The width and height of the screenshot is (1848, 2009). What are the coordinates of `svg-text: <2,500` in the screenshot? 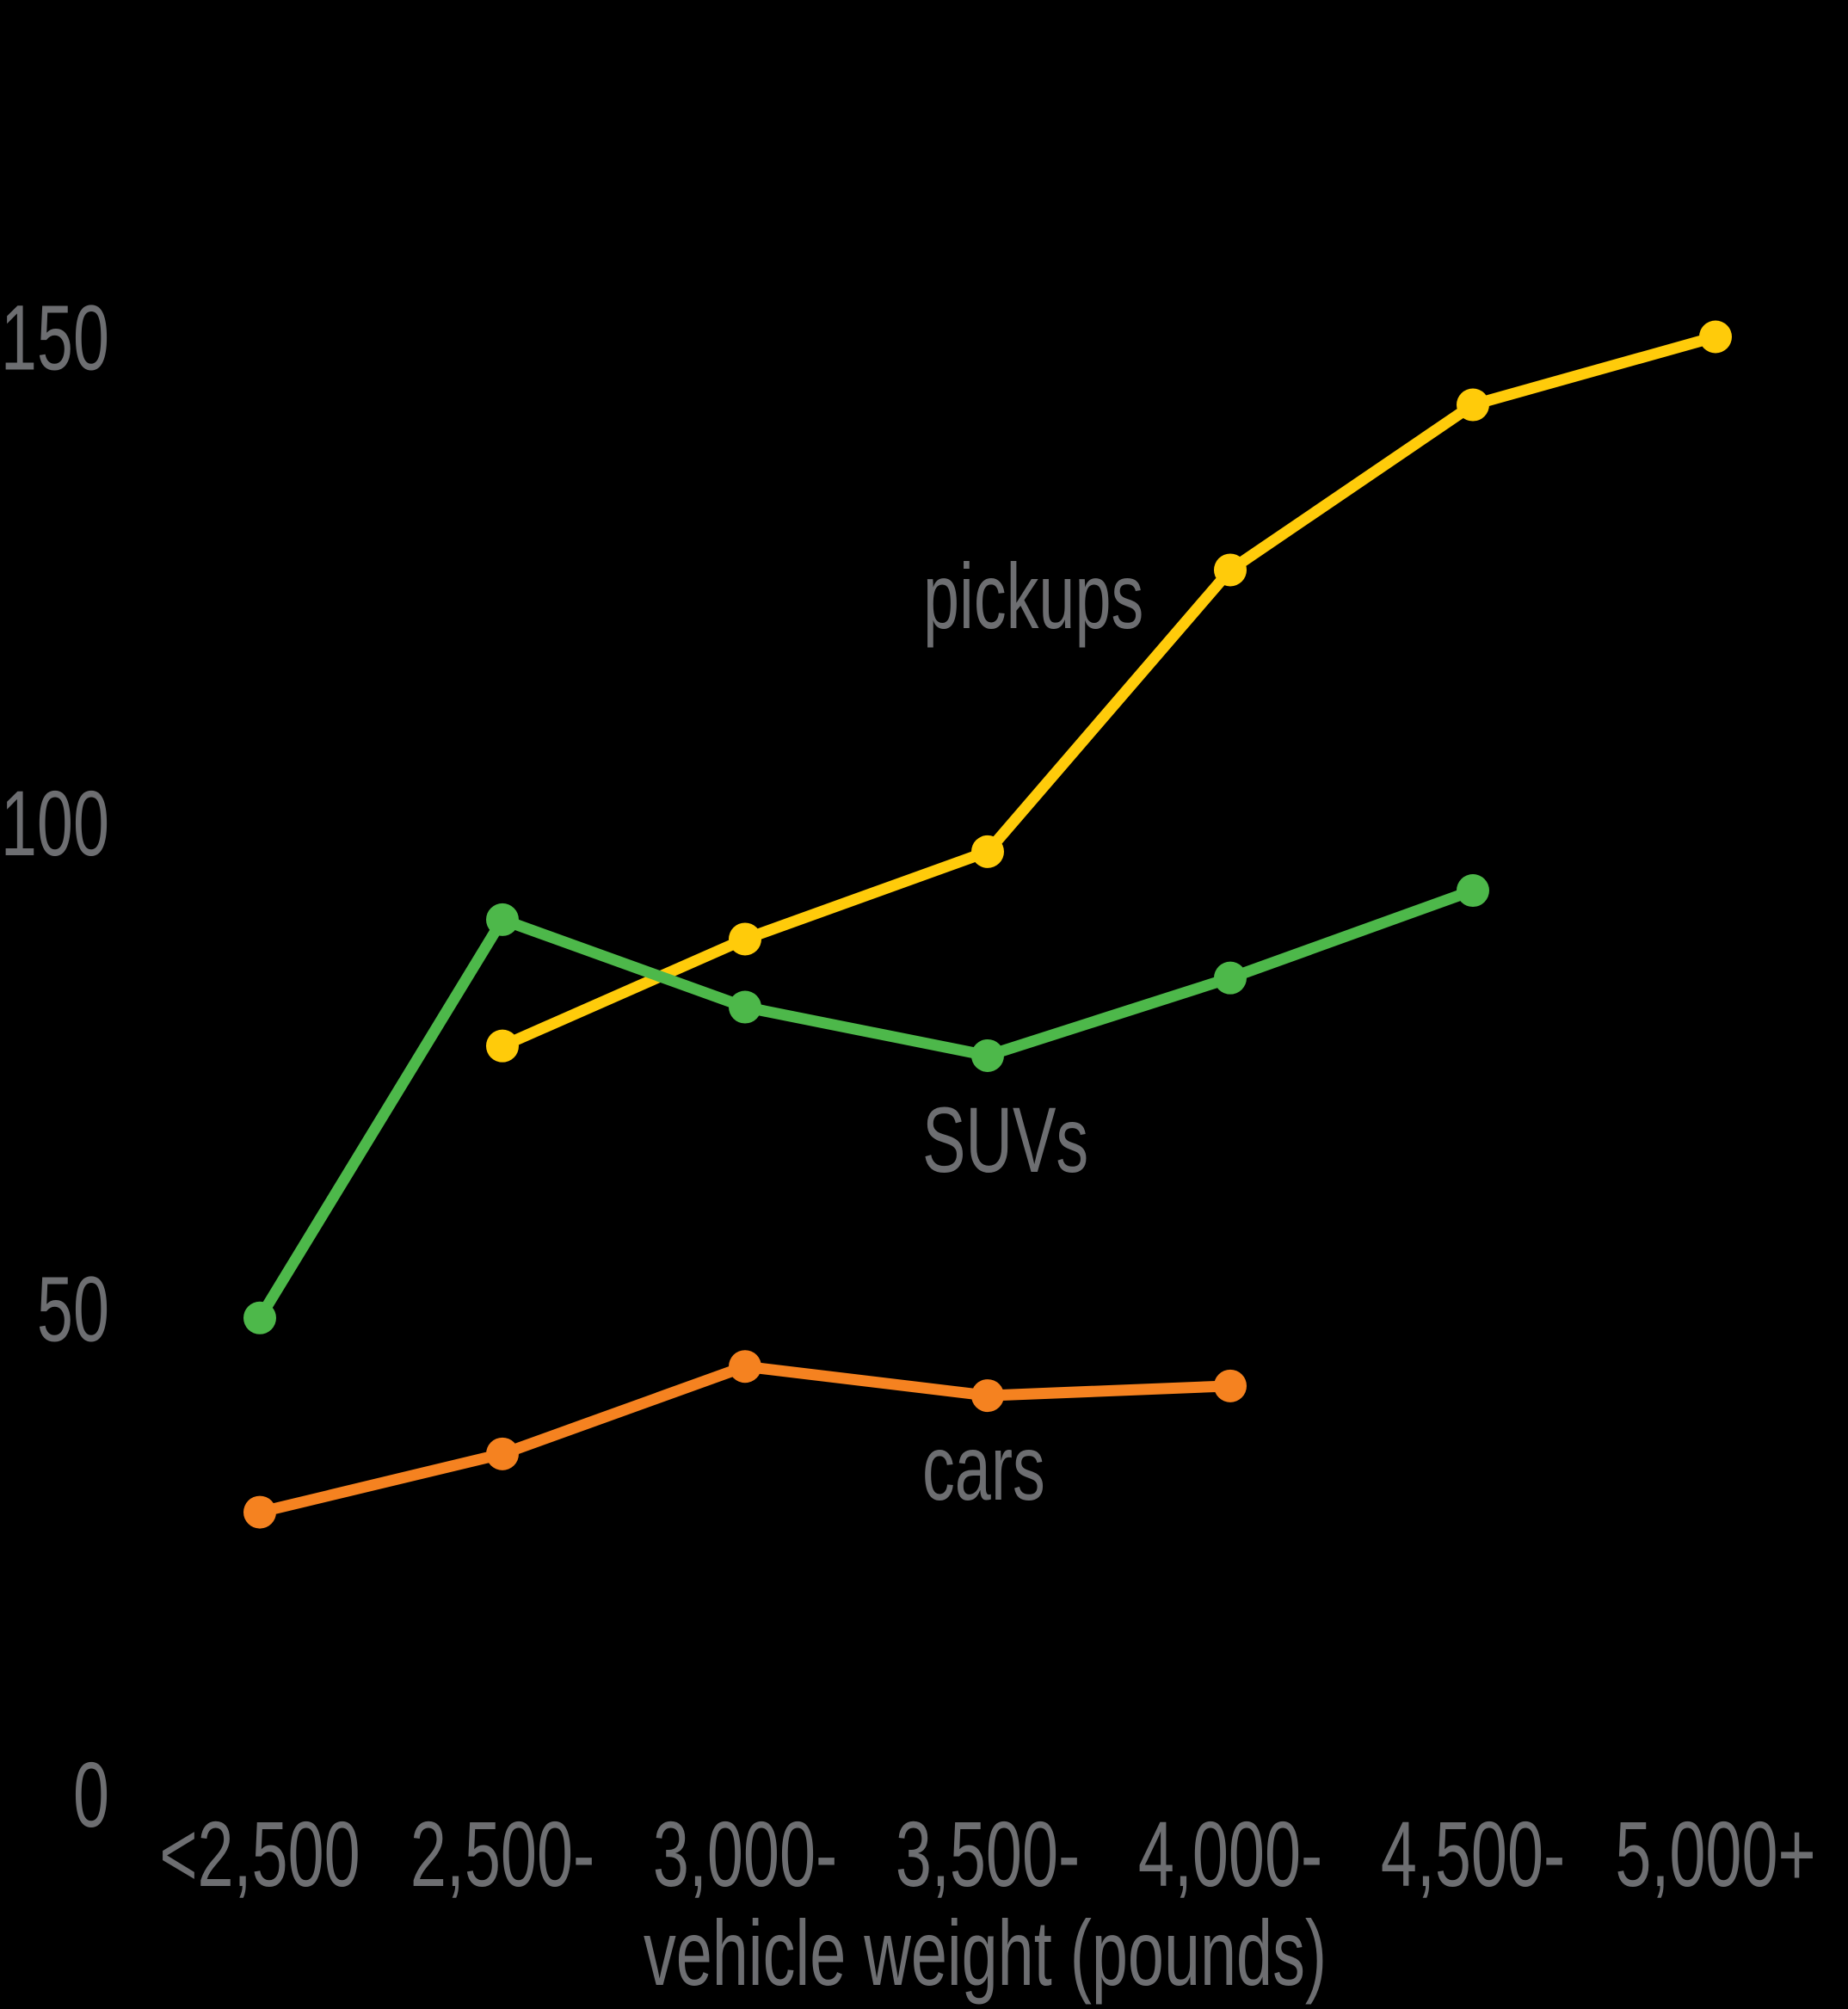 It's located at (259, 1854).